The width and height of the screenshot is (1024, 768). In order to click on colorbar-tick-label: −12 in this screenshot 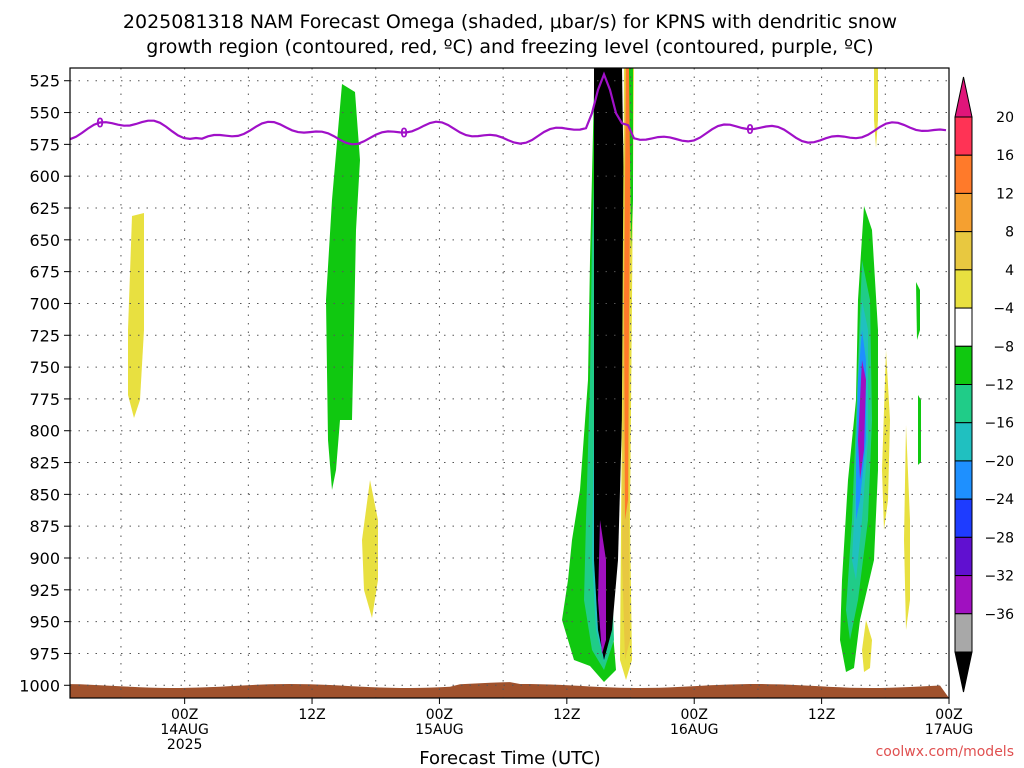, I will do `click(999, 386)`.